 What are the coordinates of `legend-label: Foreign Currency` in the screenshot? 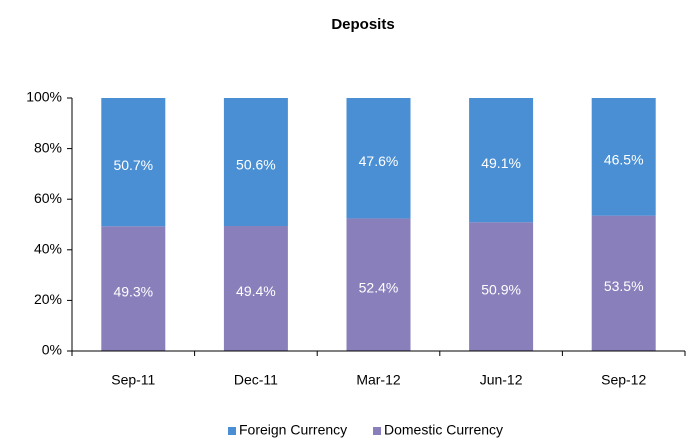 It's located at (293, 430).